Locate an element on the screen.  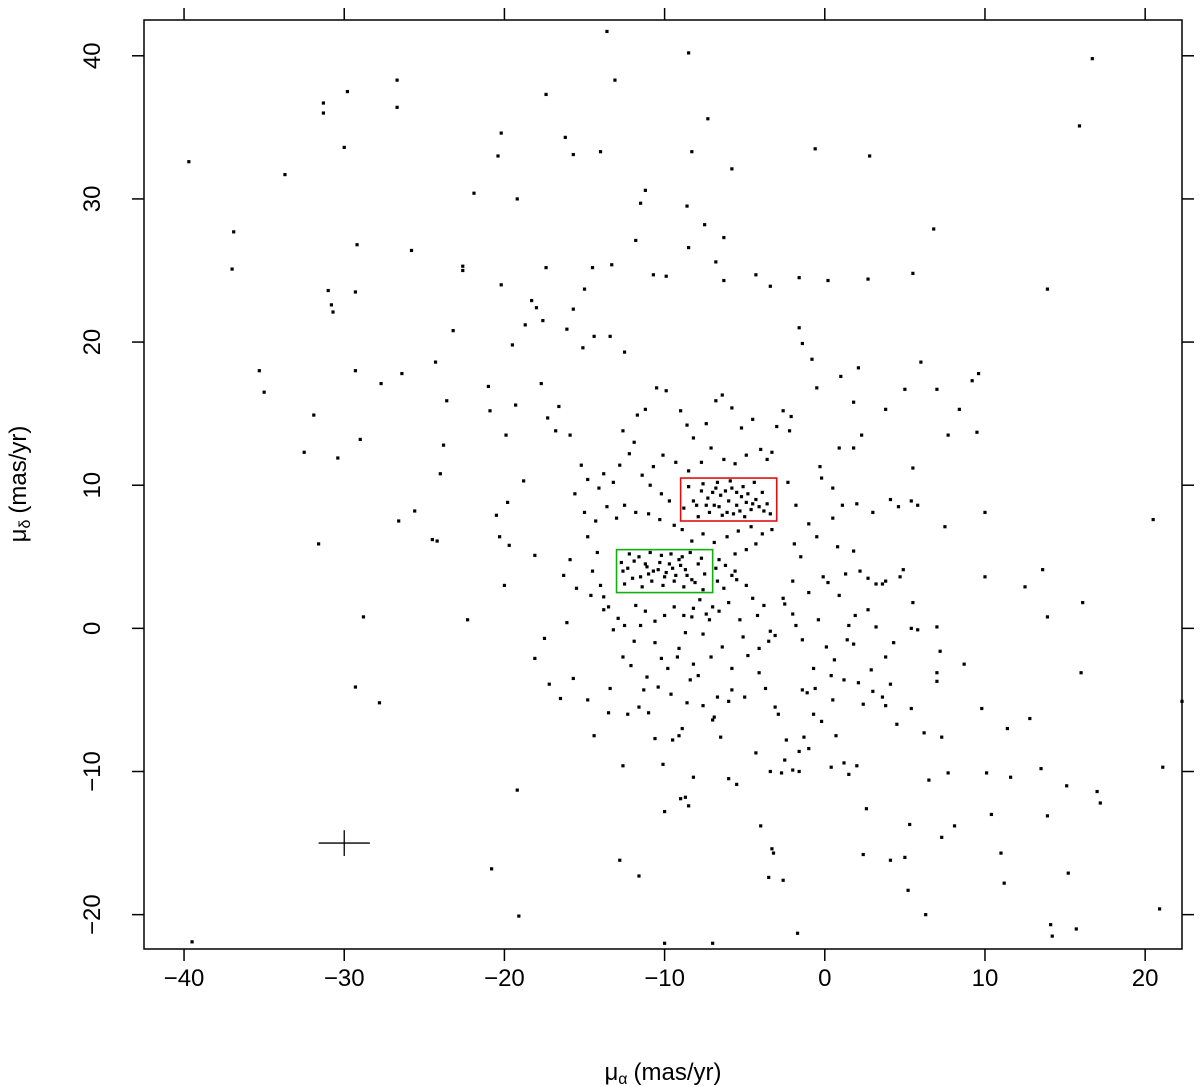
y-tick-label: 10 is located at coordinates (92, 485).